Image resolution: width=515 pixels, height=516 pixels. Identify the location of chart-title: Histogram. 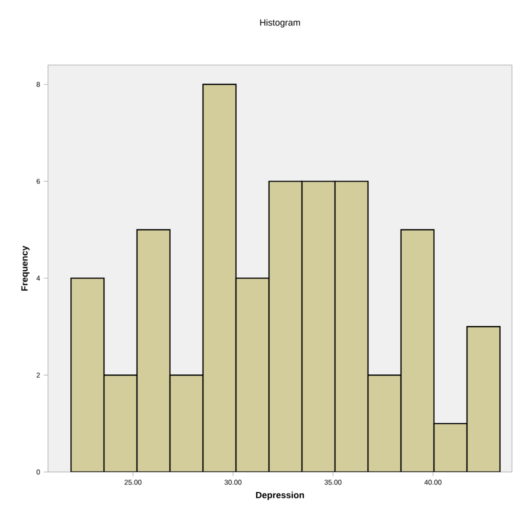
(280, 23).